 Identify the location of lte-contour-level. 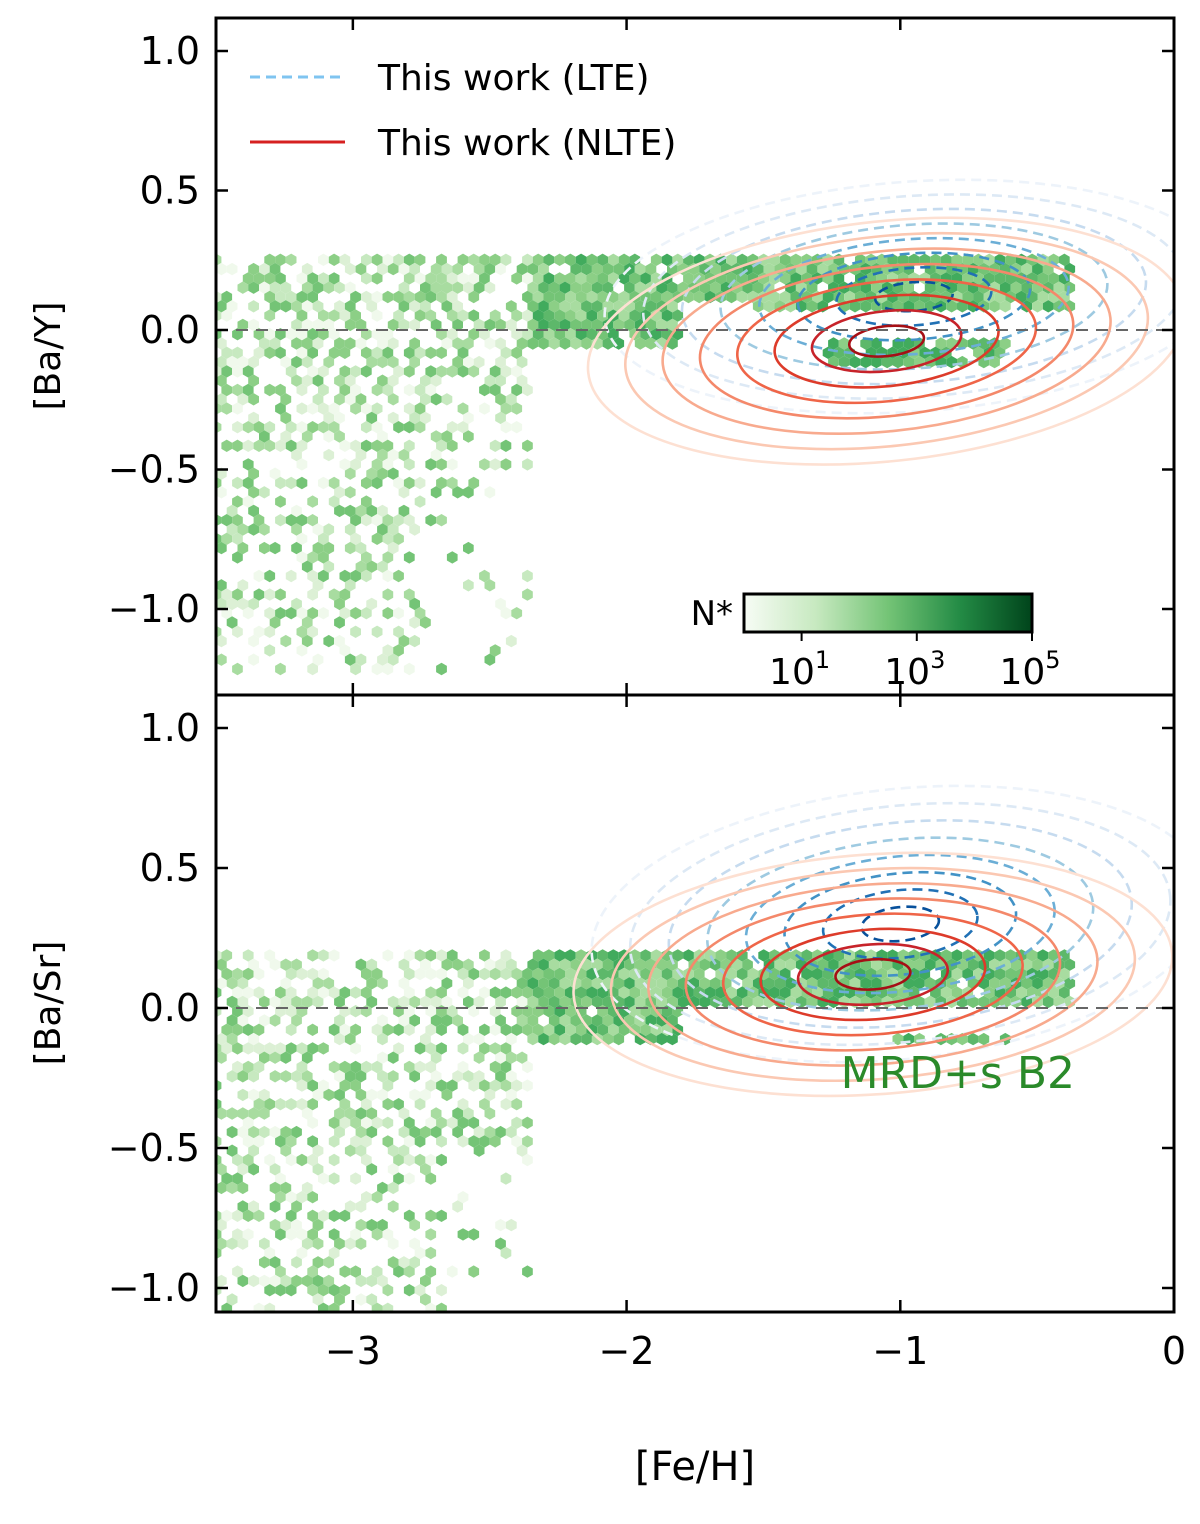
(882, 924).